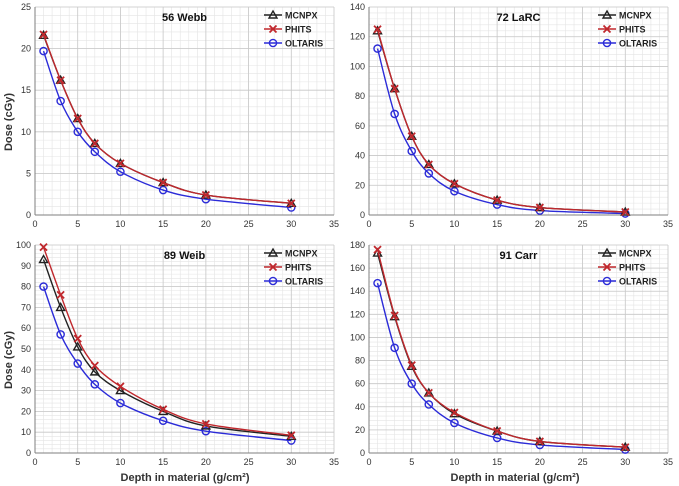  Describe the element at coordinates (540, 462) in the screenshot. I see `x-tick-label: 20` at that location.